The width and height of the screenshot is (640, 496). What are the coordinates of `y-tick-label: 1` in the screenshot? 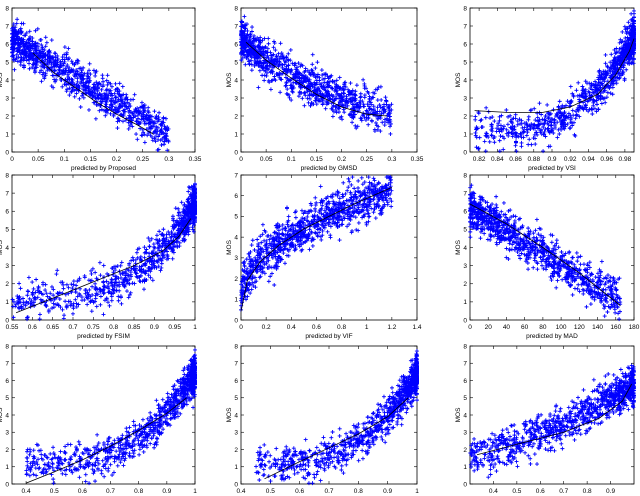 It's located at (236, 300).